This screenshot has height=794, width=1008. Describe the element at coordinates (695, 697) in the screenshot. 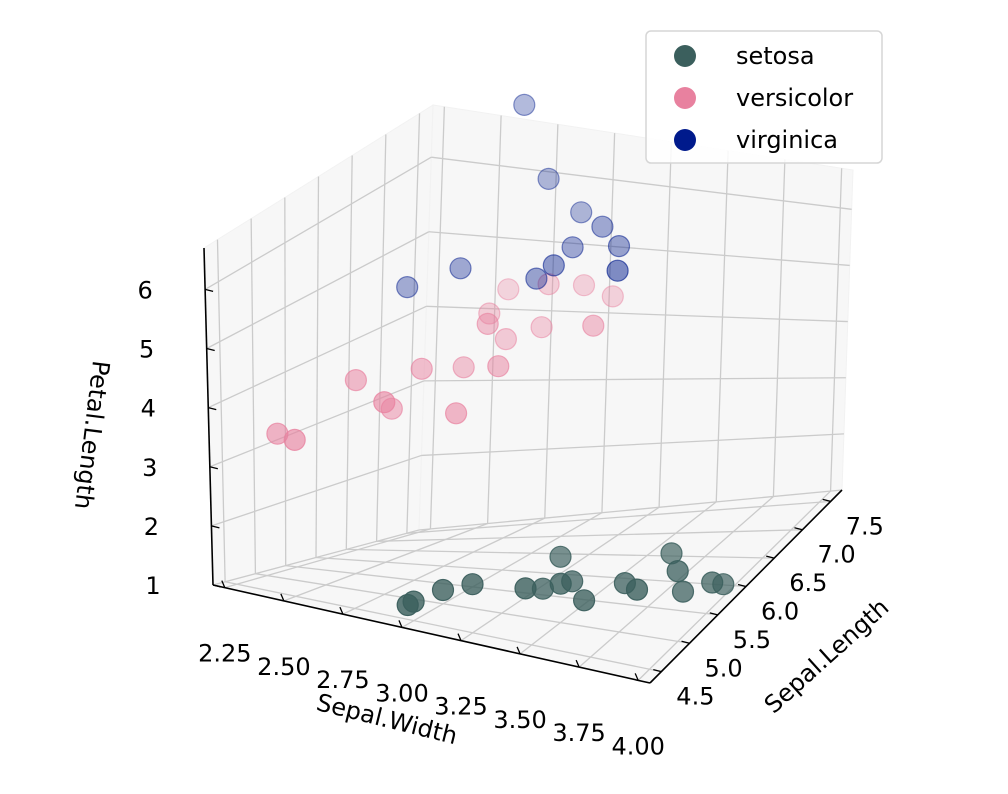

I see `y-tick-label: 4.5` at that location.